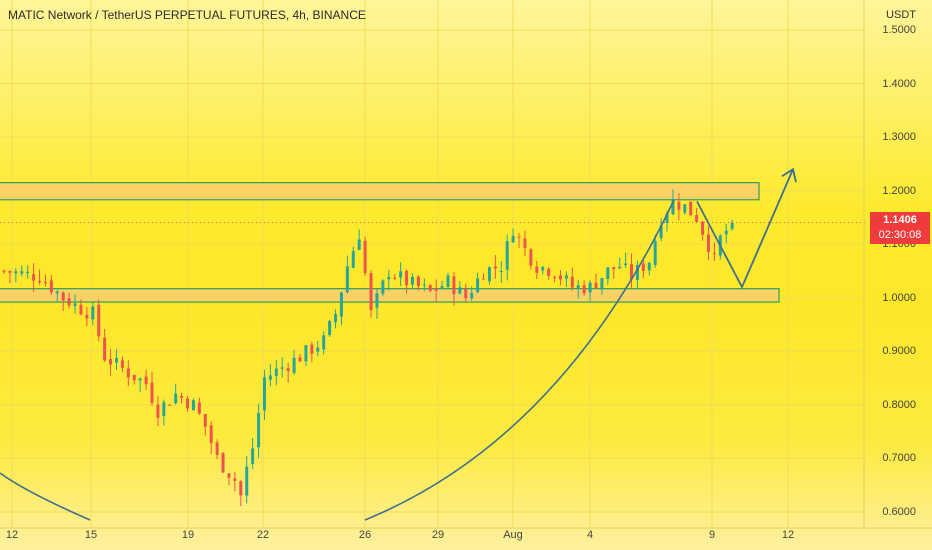 The height and width of the screenshot is (550, 932). Describe the element at coordinates (899, 351) in the screenshot. I see `price-tick-label: 0.9000` at that location.